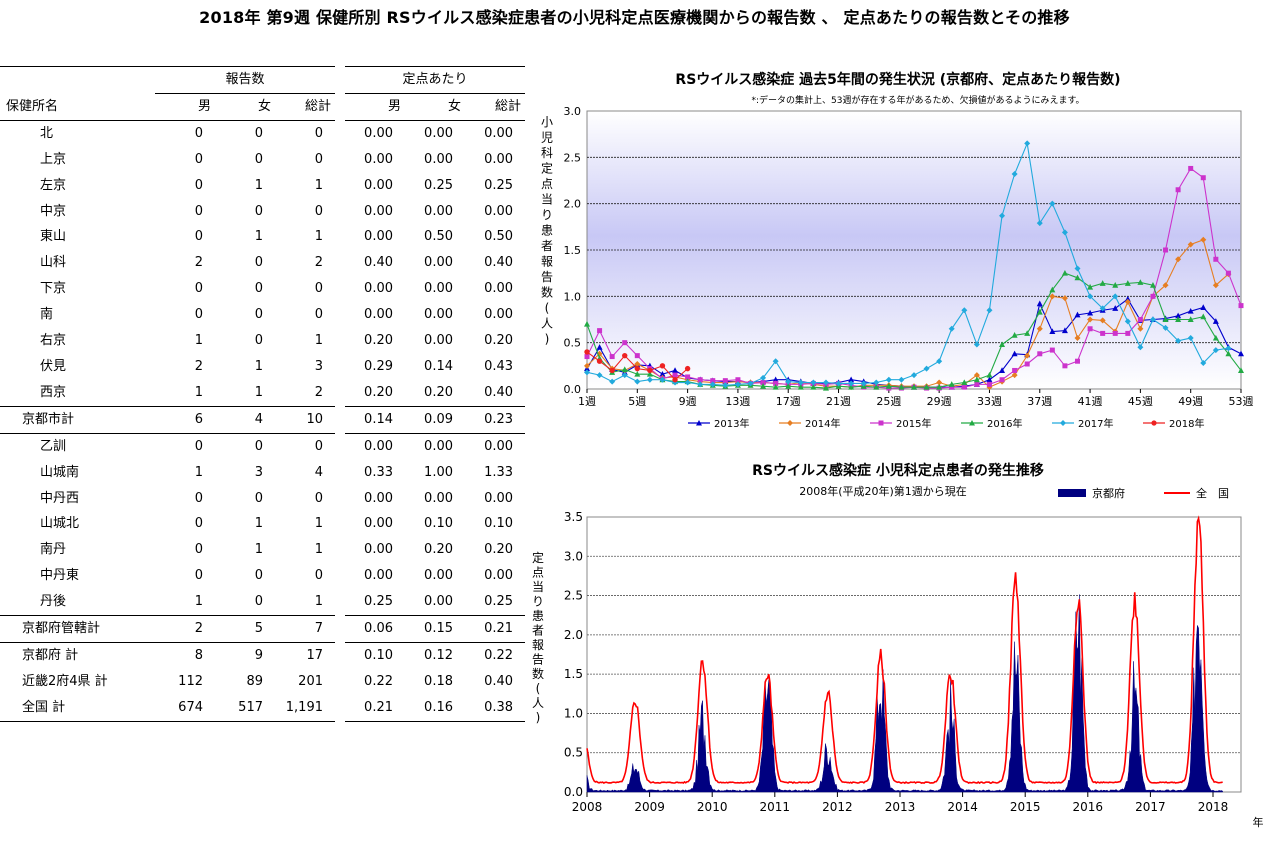  Describe the element at coordinates (318, 366) in the screenshot. I see `table-cell: 3` at that location.